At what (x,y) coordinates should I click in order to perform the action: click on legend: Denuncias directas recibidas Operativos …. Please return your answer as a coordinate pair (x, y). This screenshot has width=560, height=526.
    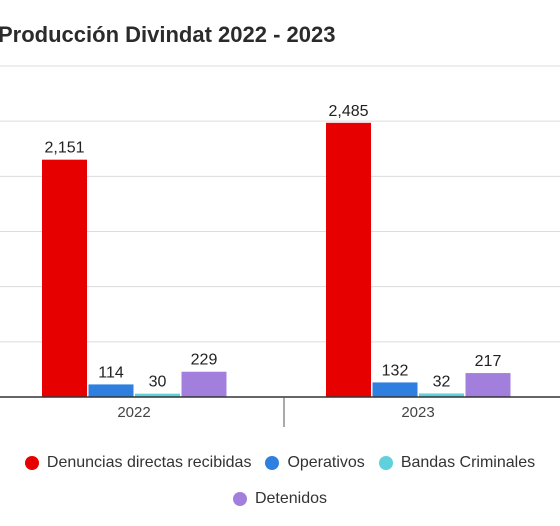
    Looking at the image, I should click on (280, 463).